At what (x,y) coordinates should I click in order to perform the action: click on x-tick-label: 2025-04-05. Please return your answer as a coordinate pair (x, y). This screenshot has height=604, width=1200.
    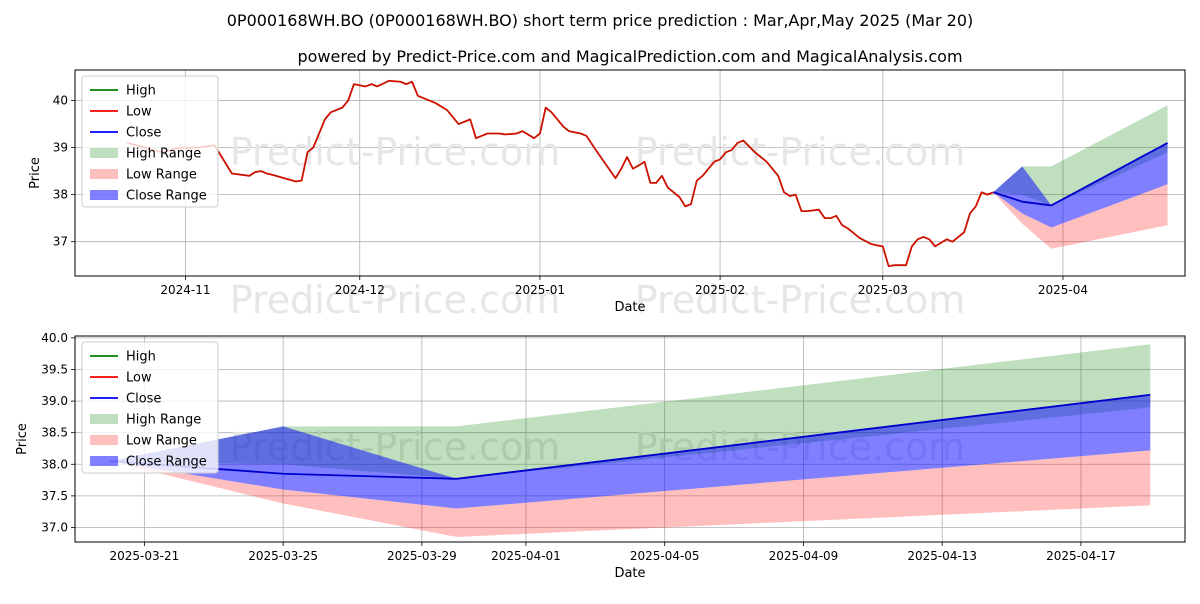
    Looking at the image, I should click on (665, 556).